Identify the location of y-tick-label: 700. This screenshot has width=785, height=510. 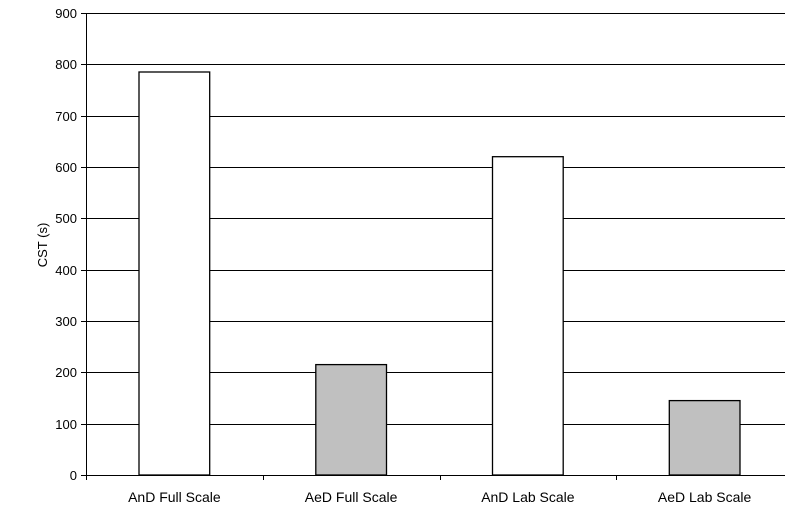
(66, 116).